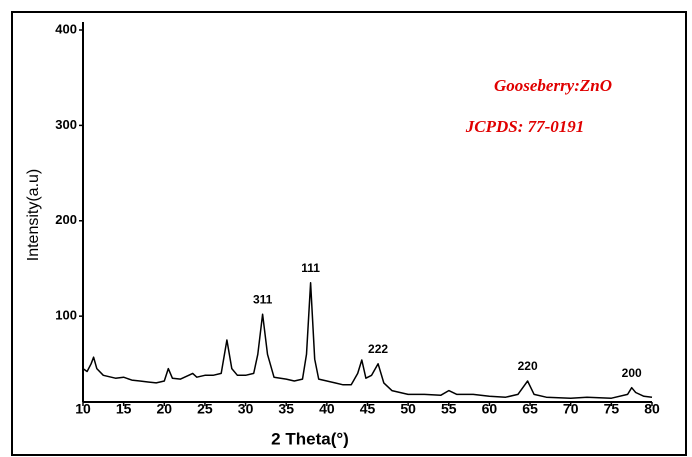 The width and height of the screenshot is (692, 457). I want to click on y-tick-label: 300, so click(66, 124).